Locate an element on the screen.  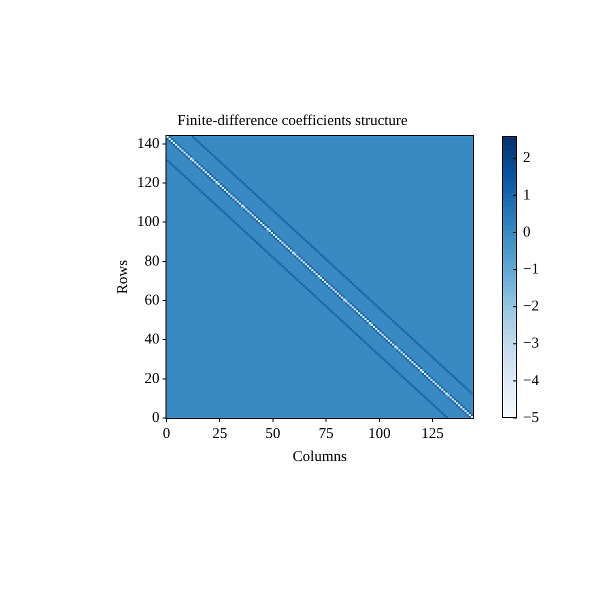
color-bar-label: −4 is located at coordinates (531, 380).